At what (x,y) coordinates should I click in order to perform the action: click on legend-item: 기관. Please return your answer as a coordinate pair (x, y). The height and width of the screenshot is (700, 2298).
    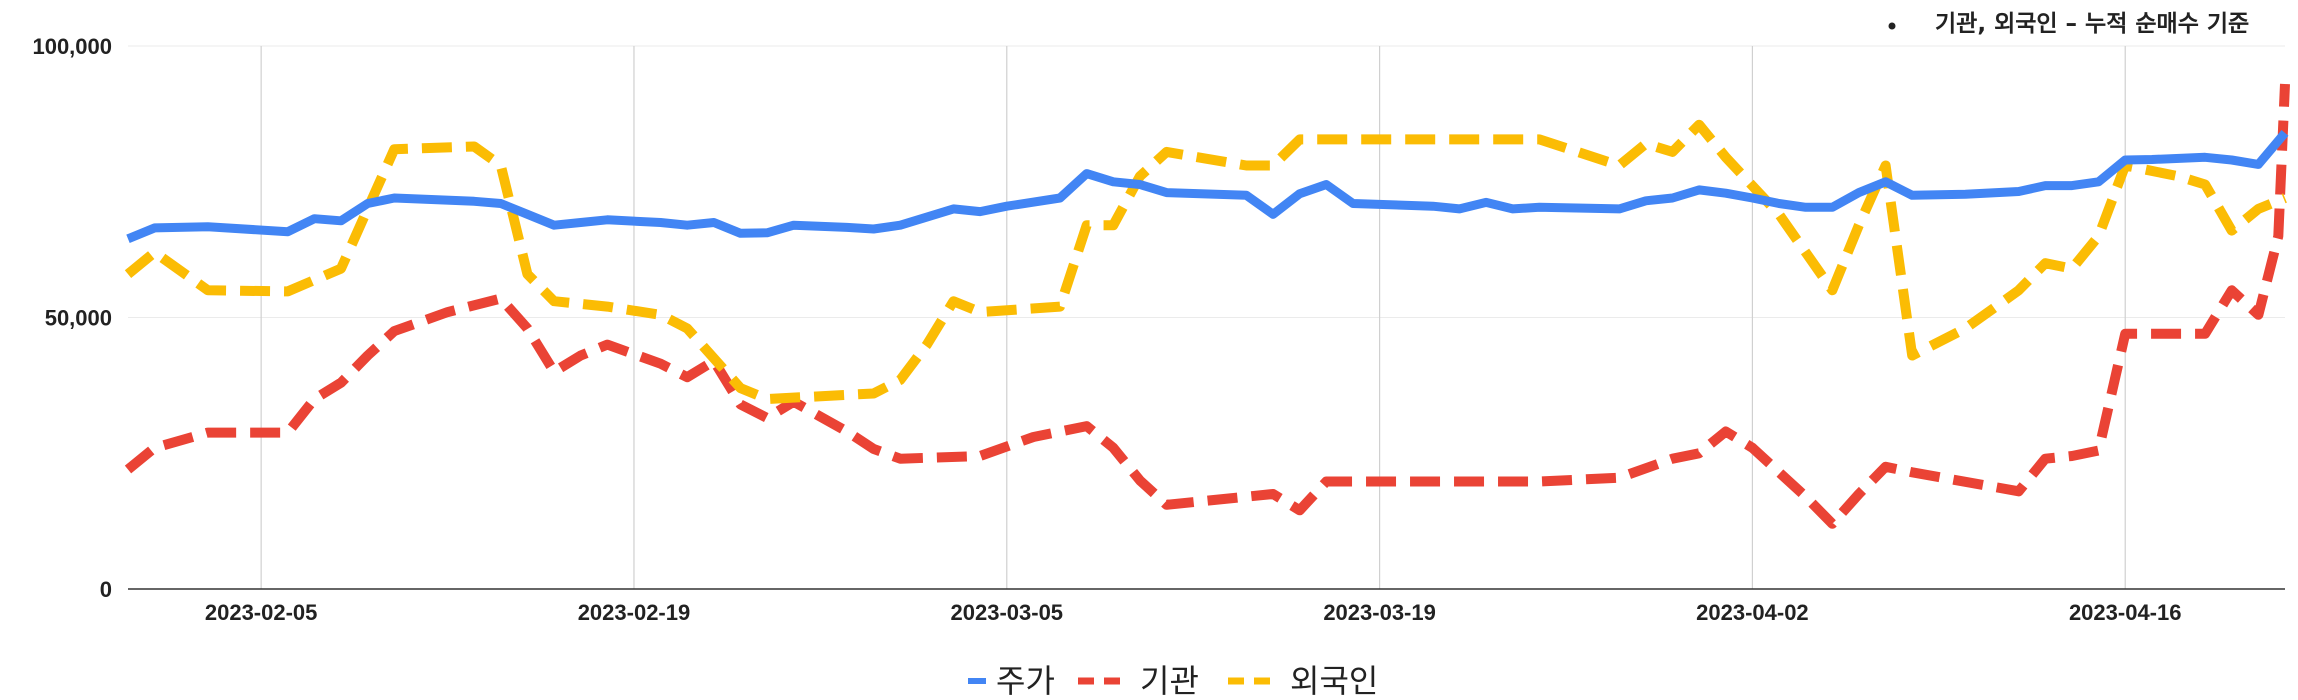
    Looking at the image, I should click on (1138, 681).